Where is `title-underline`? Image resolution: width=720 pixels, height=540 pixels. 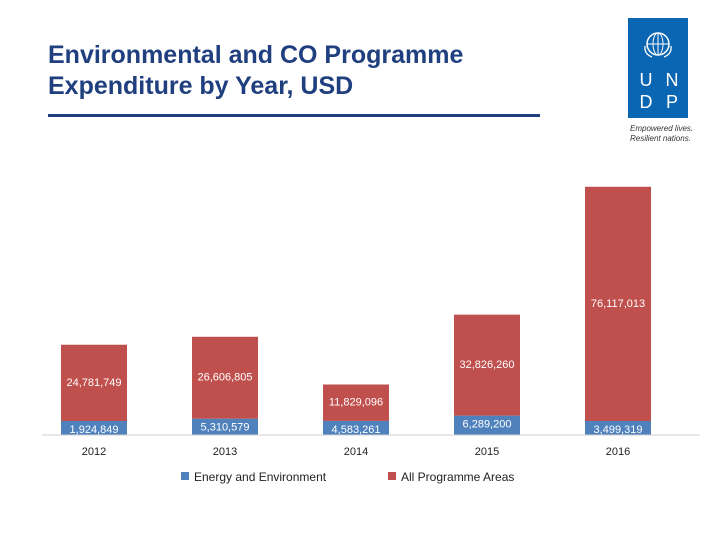
title-underline is located at coordinates (294, 115).